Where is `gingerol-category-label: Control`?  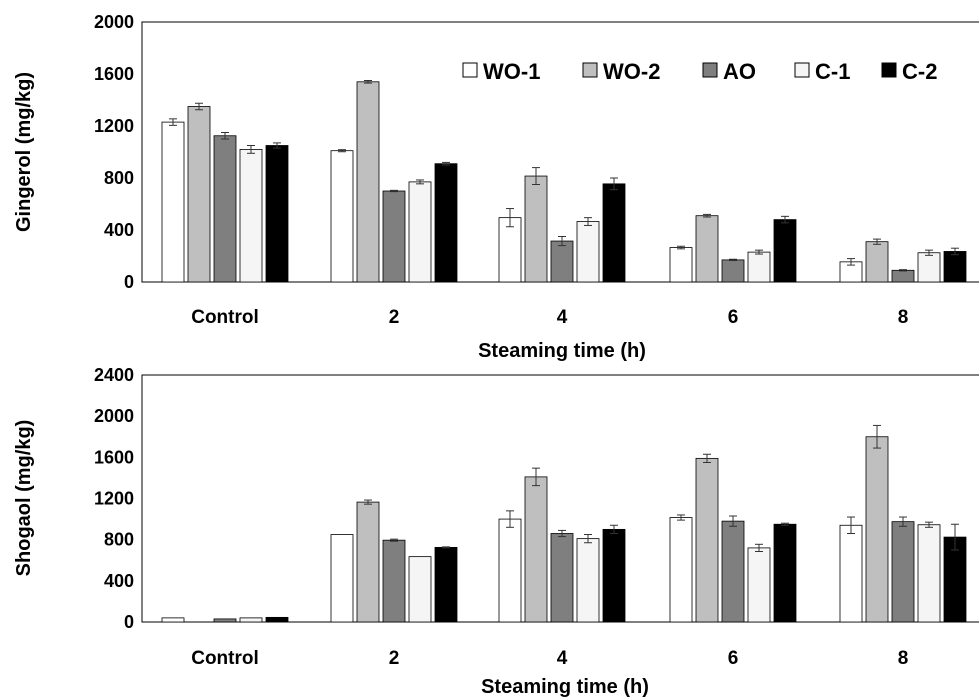 gingerol-category-label: Control is located at coordinates (225, 317).